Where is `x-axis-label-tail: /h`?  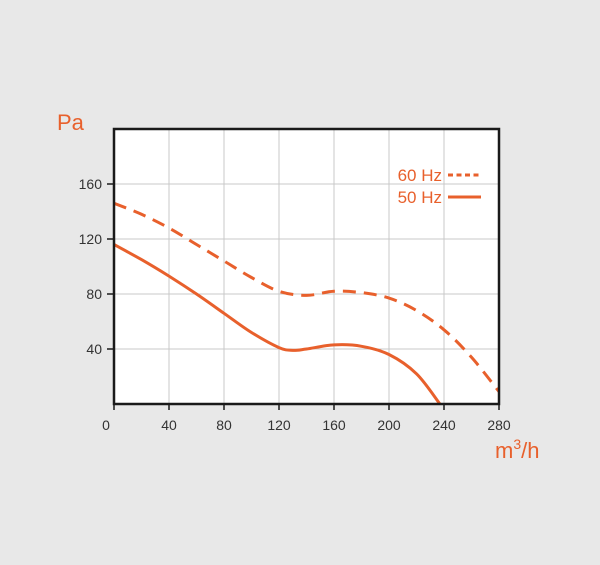 x-axis-label-tail: /h is located at coordinates (530, 450).